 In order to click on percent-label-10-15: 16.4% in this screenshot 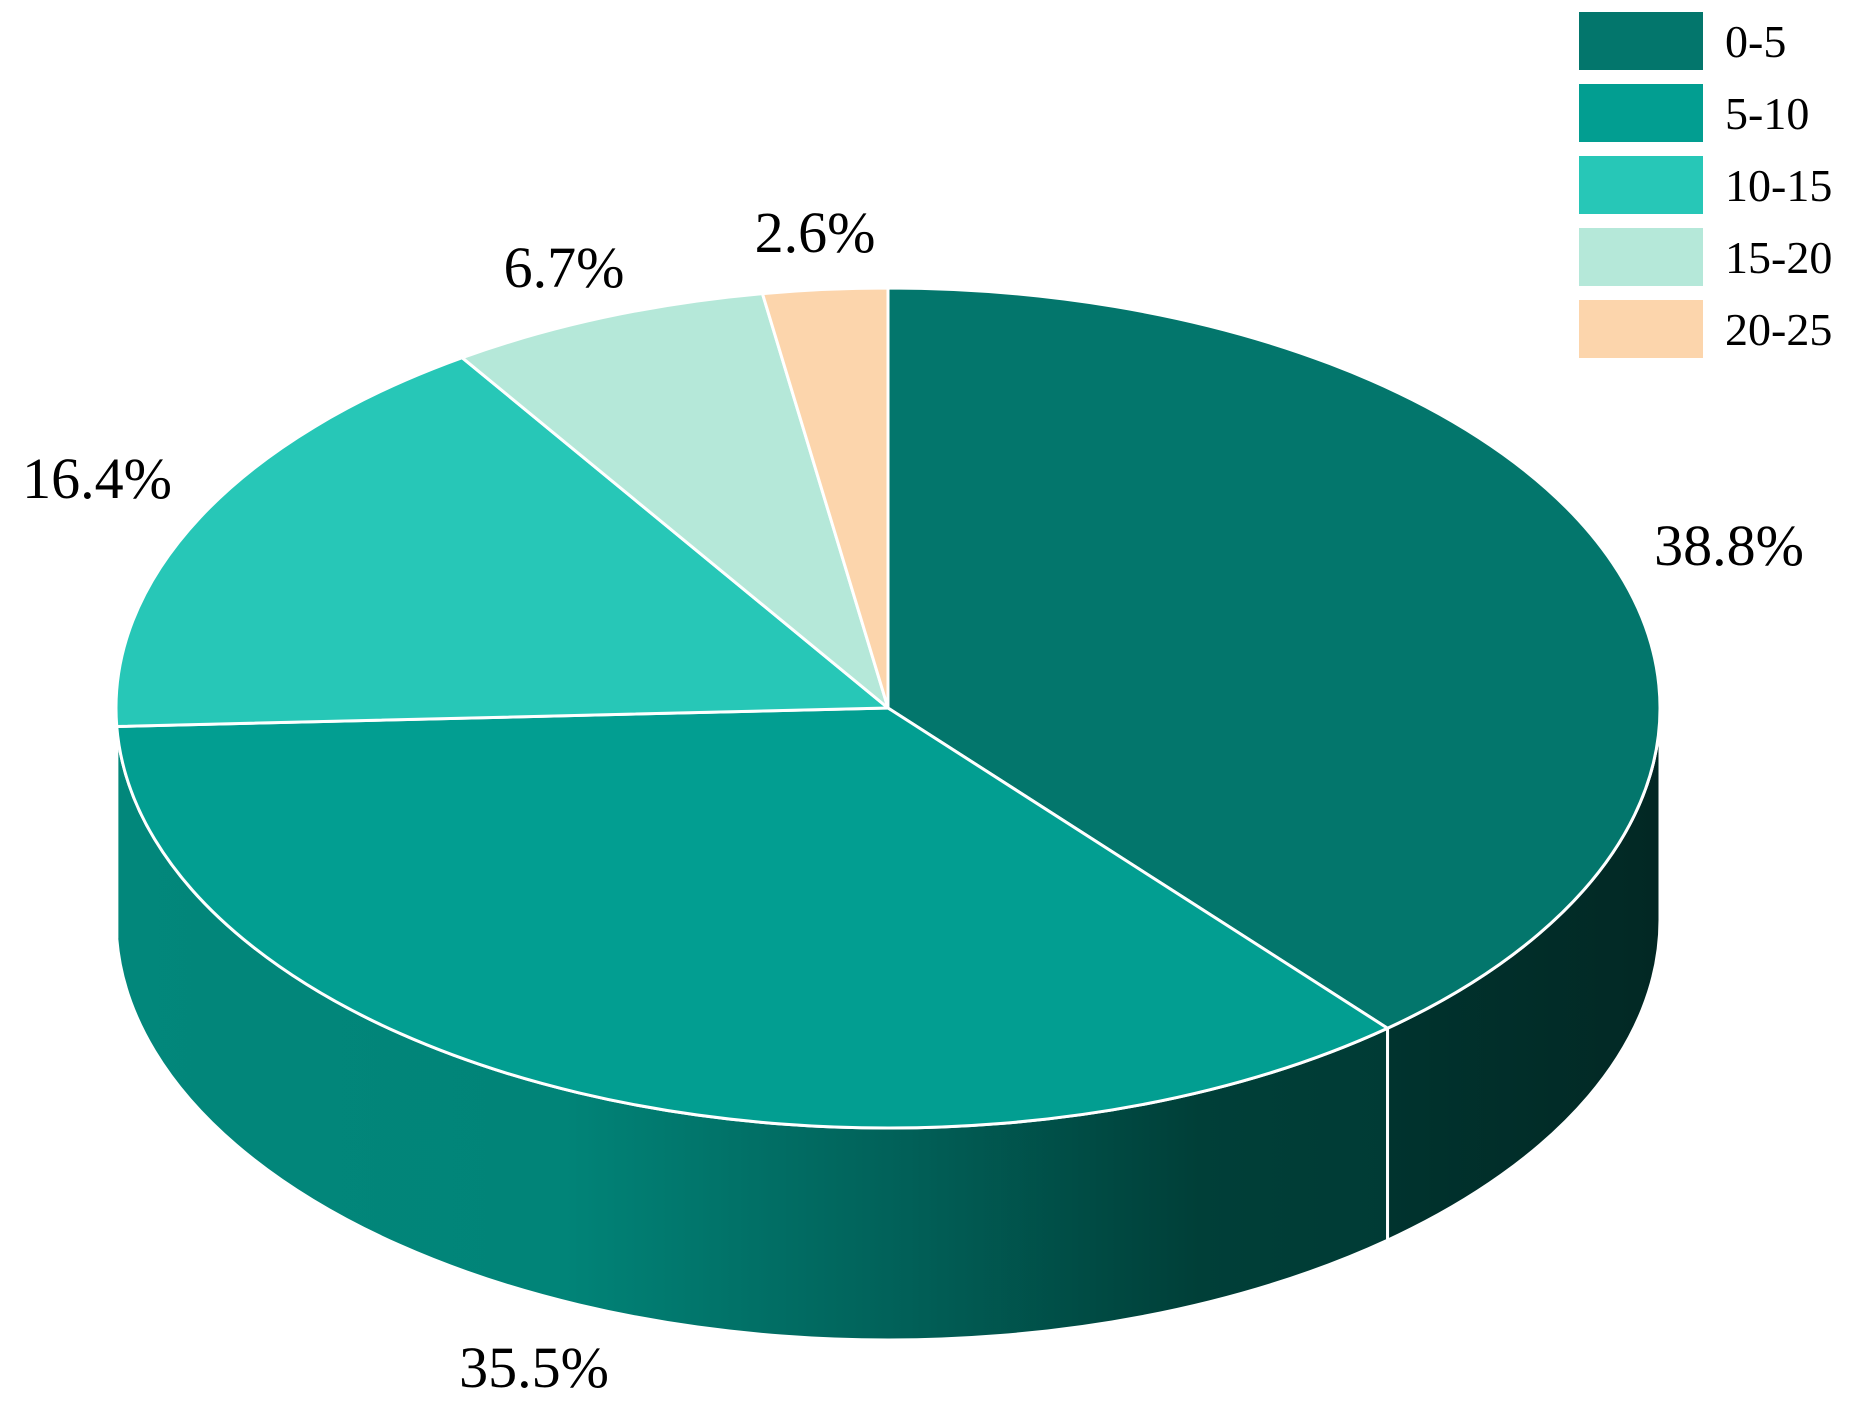, I will do `click(97, 478)`.